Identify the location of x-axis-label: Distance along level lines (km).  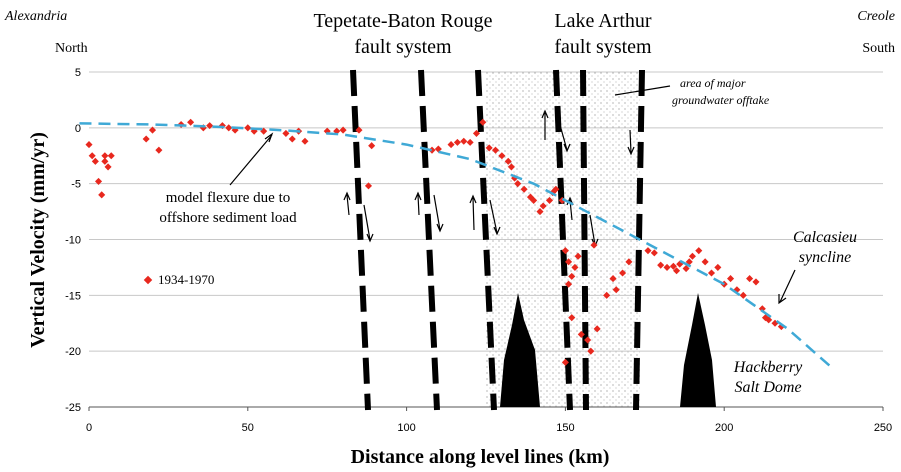
(480, 457).